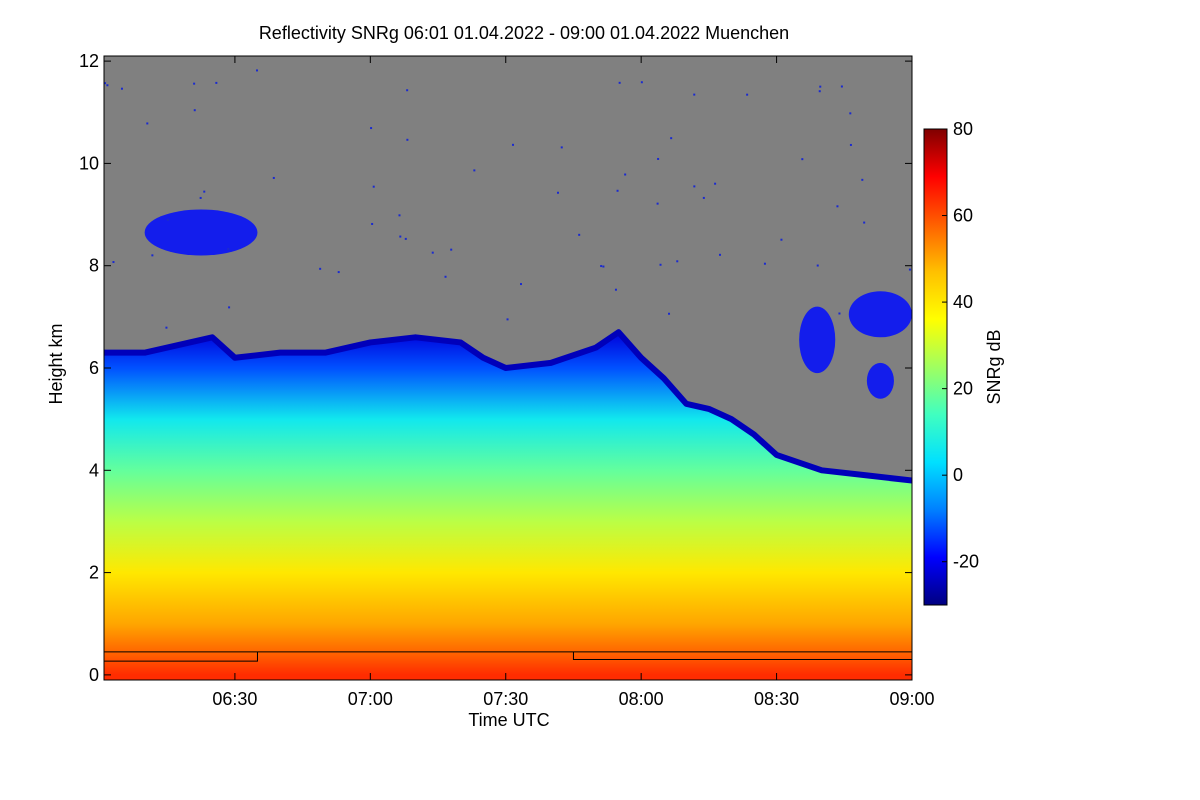  Describe the element at coordinates (505, 699) in the screenshot. I see `x-tick-label: 07:30` at that location.